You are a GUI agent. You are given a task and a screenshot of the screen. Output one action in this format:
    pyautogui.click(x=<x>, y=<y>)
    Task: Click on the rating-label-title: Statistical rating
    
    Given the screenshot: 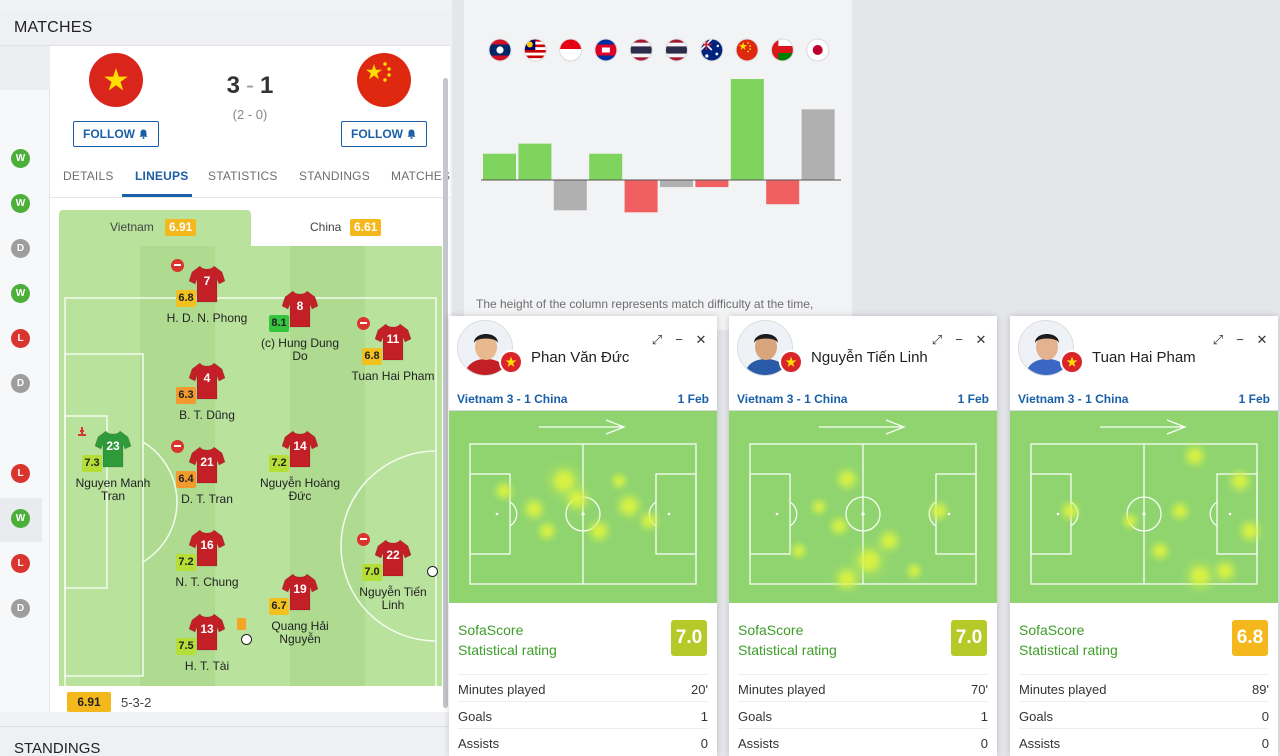 What is the action you would take?
    pyautogui.click(x=787, y=650)
    